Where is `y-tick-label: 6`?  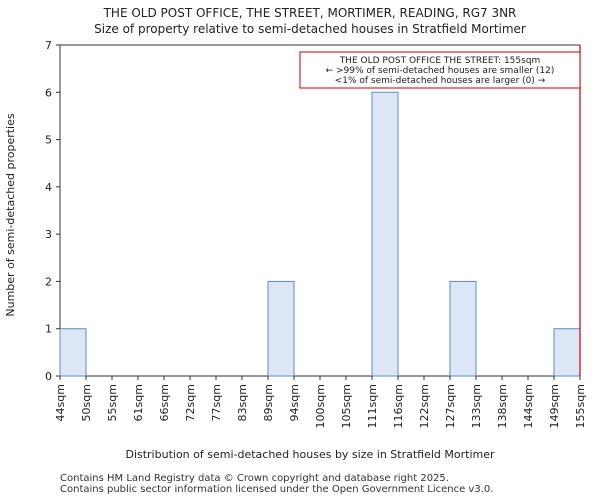 y-tick-label: 6 is located at coordinates (48, 92).